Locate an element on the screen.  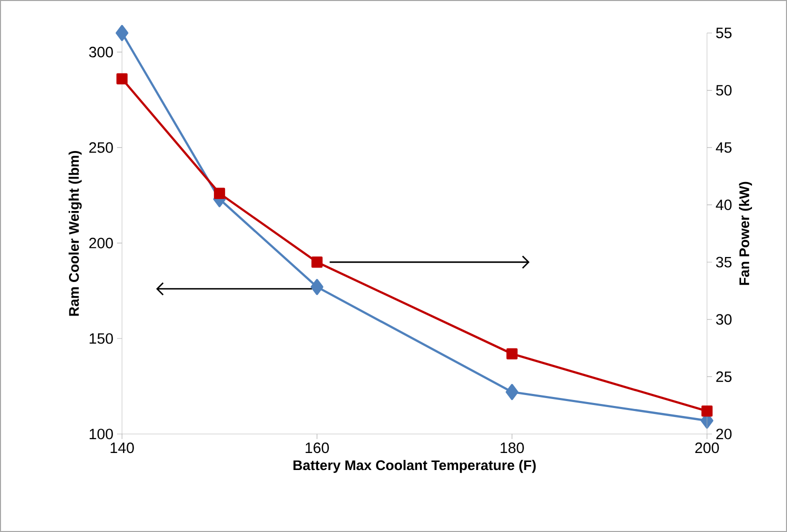
x-tick-label: 160 is located at coordinates (317, 448).